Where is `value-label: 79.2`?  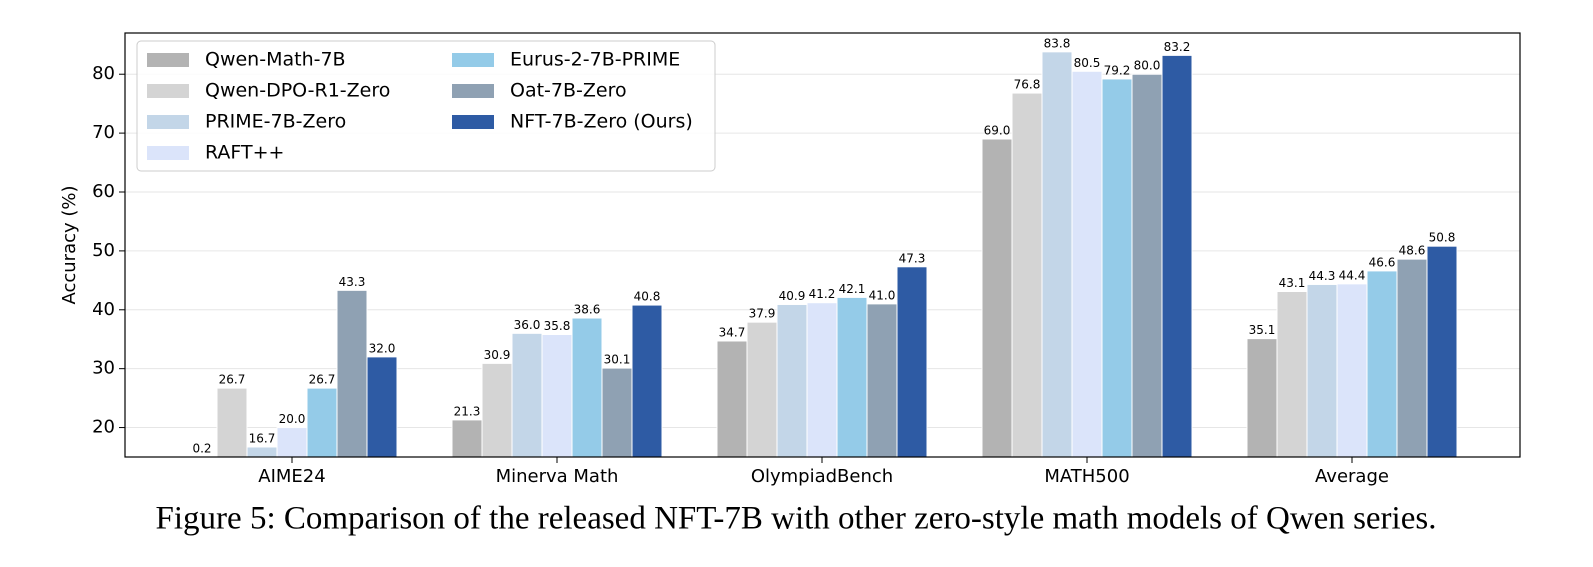
value-label: 79.2 is located at coordinates (1117, 70).